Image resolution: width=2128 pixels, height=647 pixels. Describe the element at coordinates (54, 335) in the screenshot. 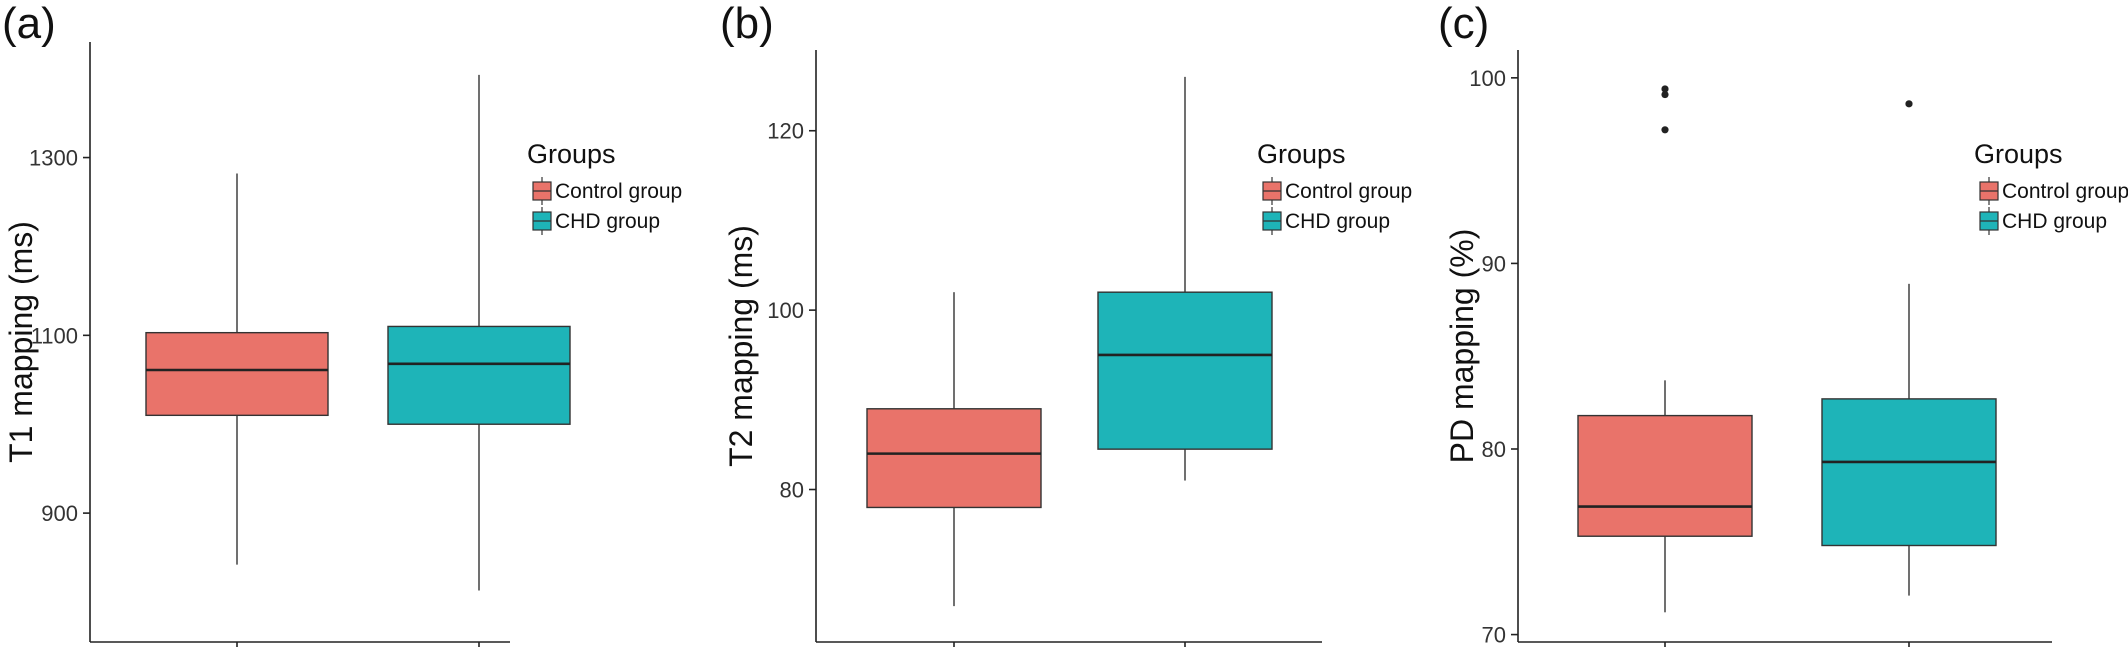

I see `y-tick-label: 1100` at that location.